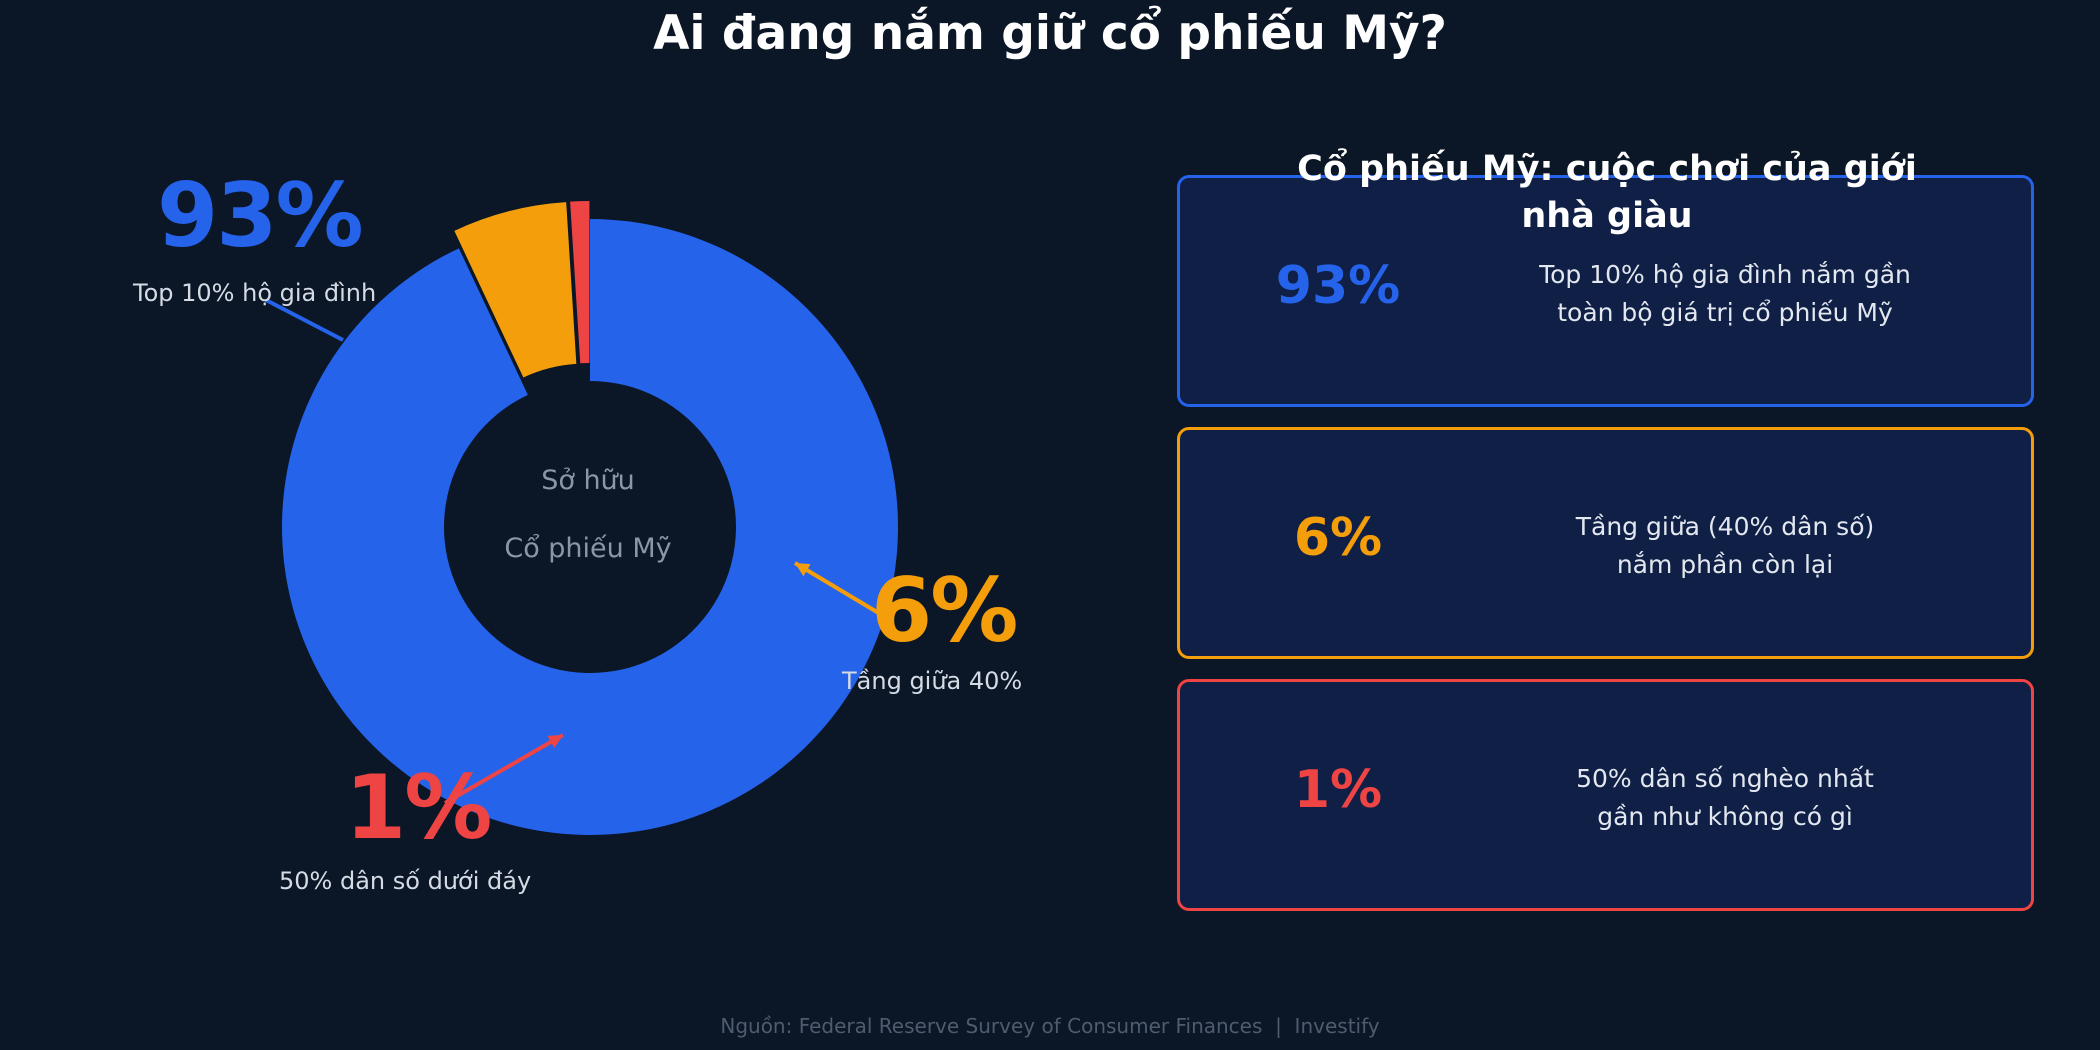 This screenshot has height=1050, width=2100. What do you see at coordinates (418, 807) in the screenshot?
I see `callout-pct-bottom50: 1%` at bounding box center [418, 807].